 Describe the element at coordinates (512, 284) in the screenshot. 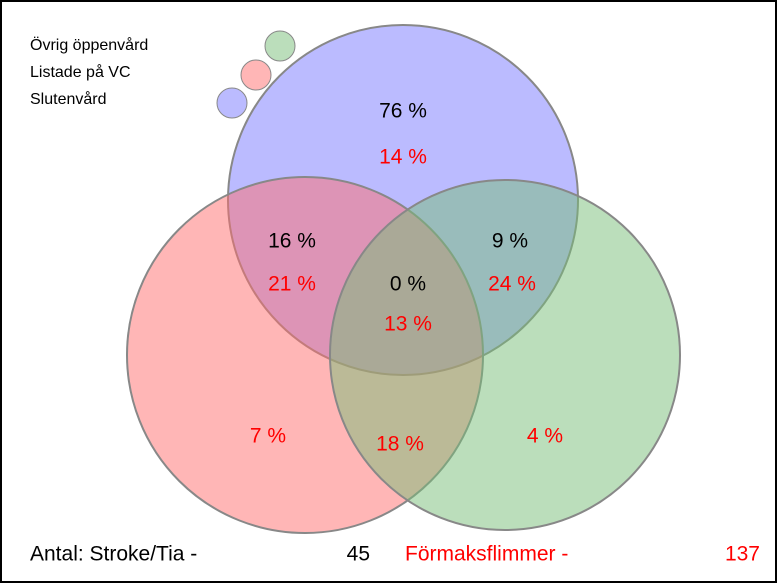

I see `region-value: 24 %` at that location.